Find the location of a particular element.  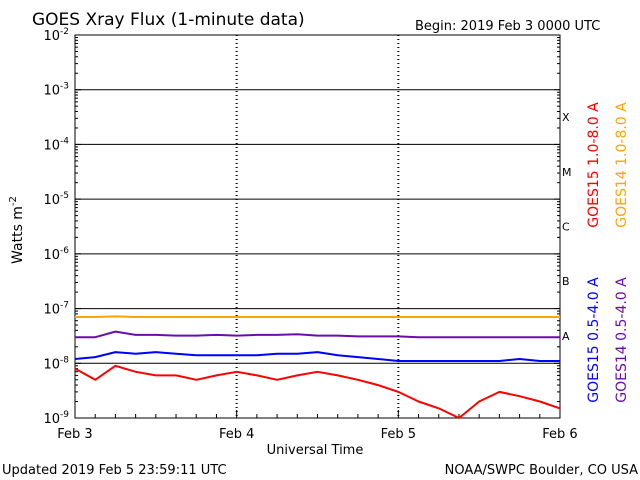

y-tick-label: 10⁻³ is located at coordinates (56, 90).